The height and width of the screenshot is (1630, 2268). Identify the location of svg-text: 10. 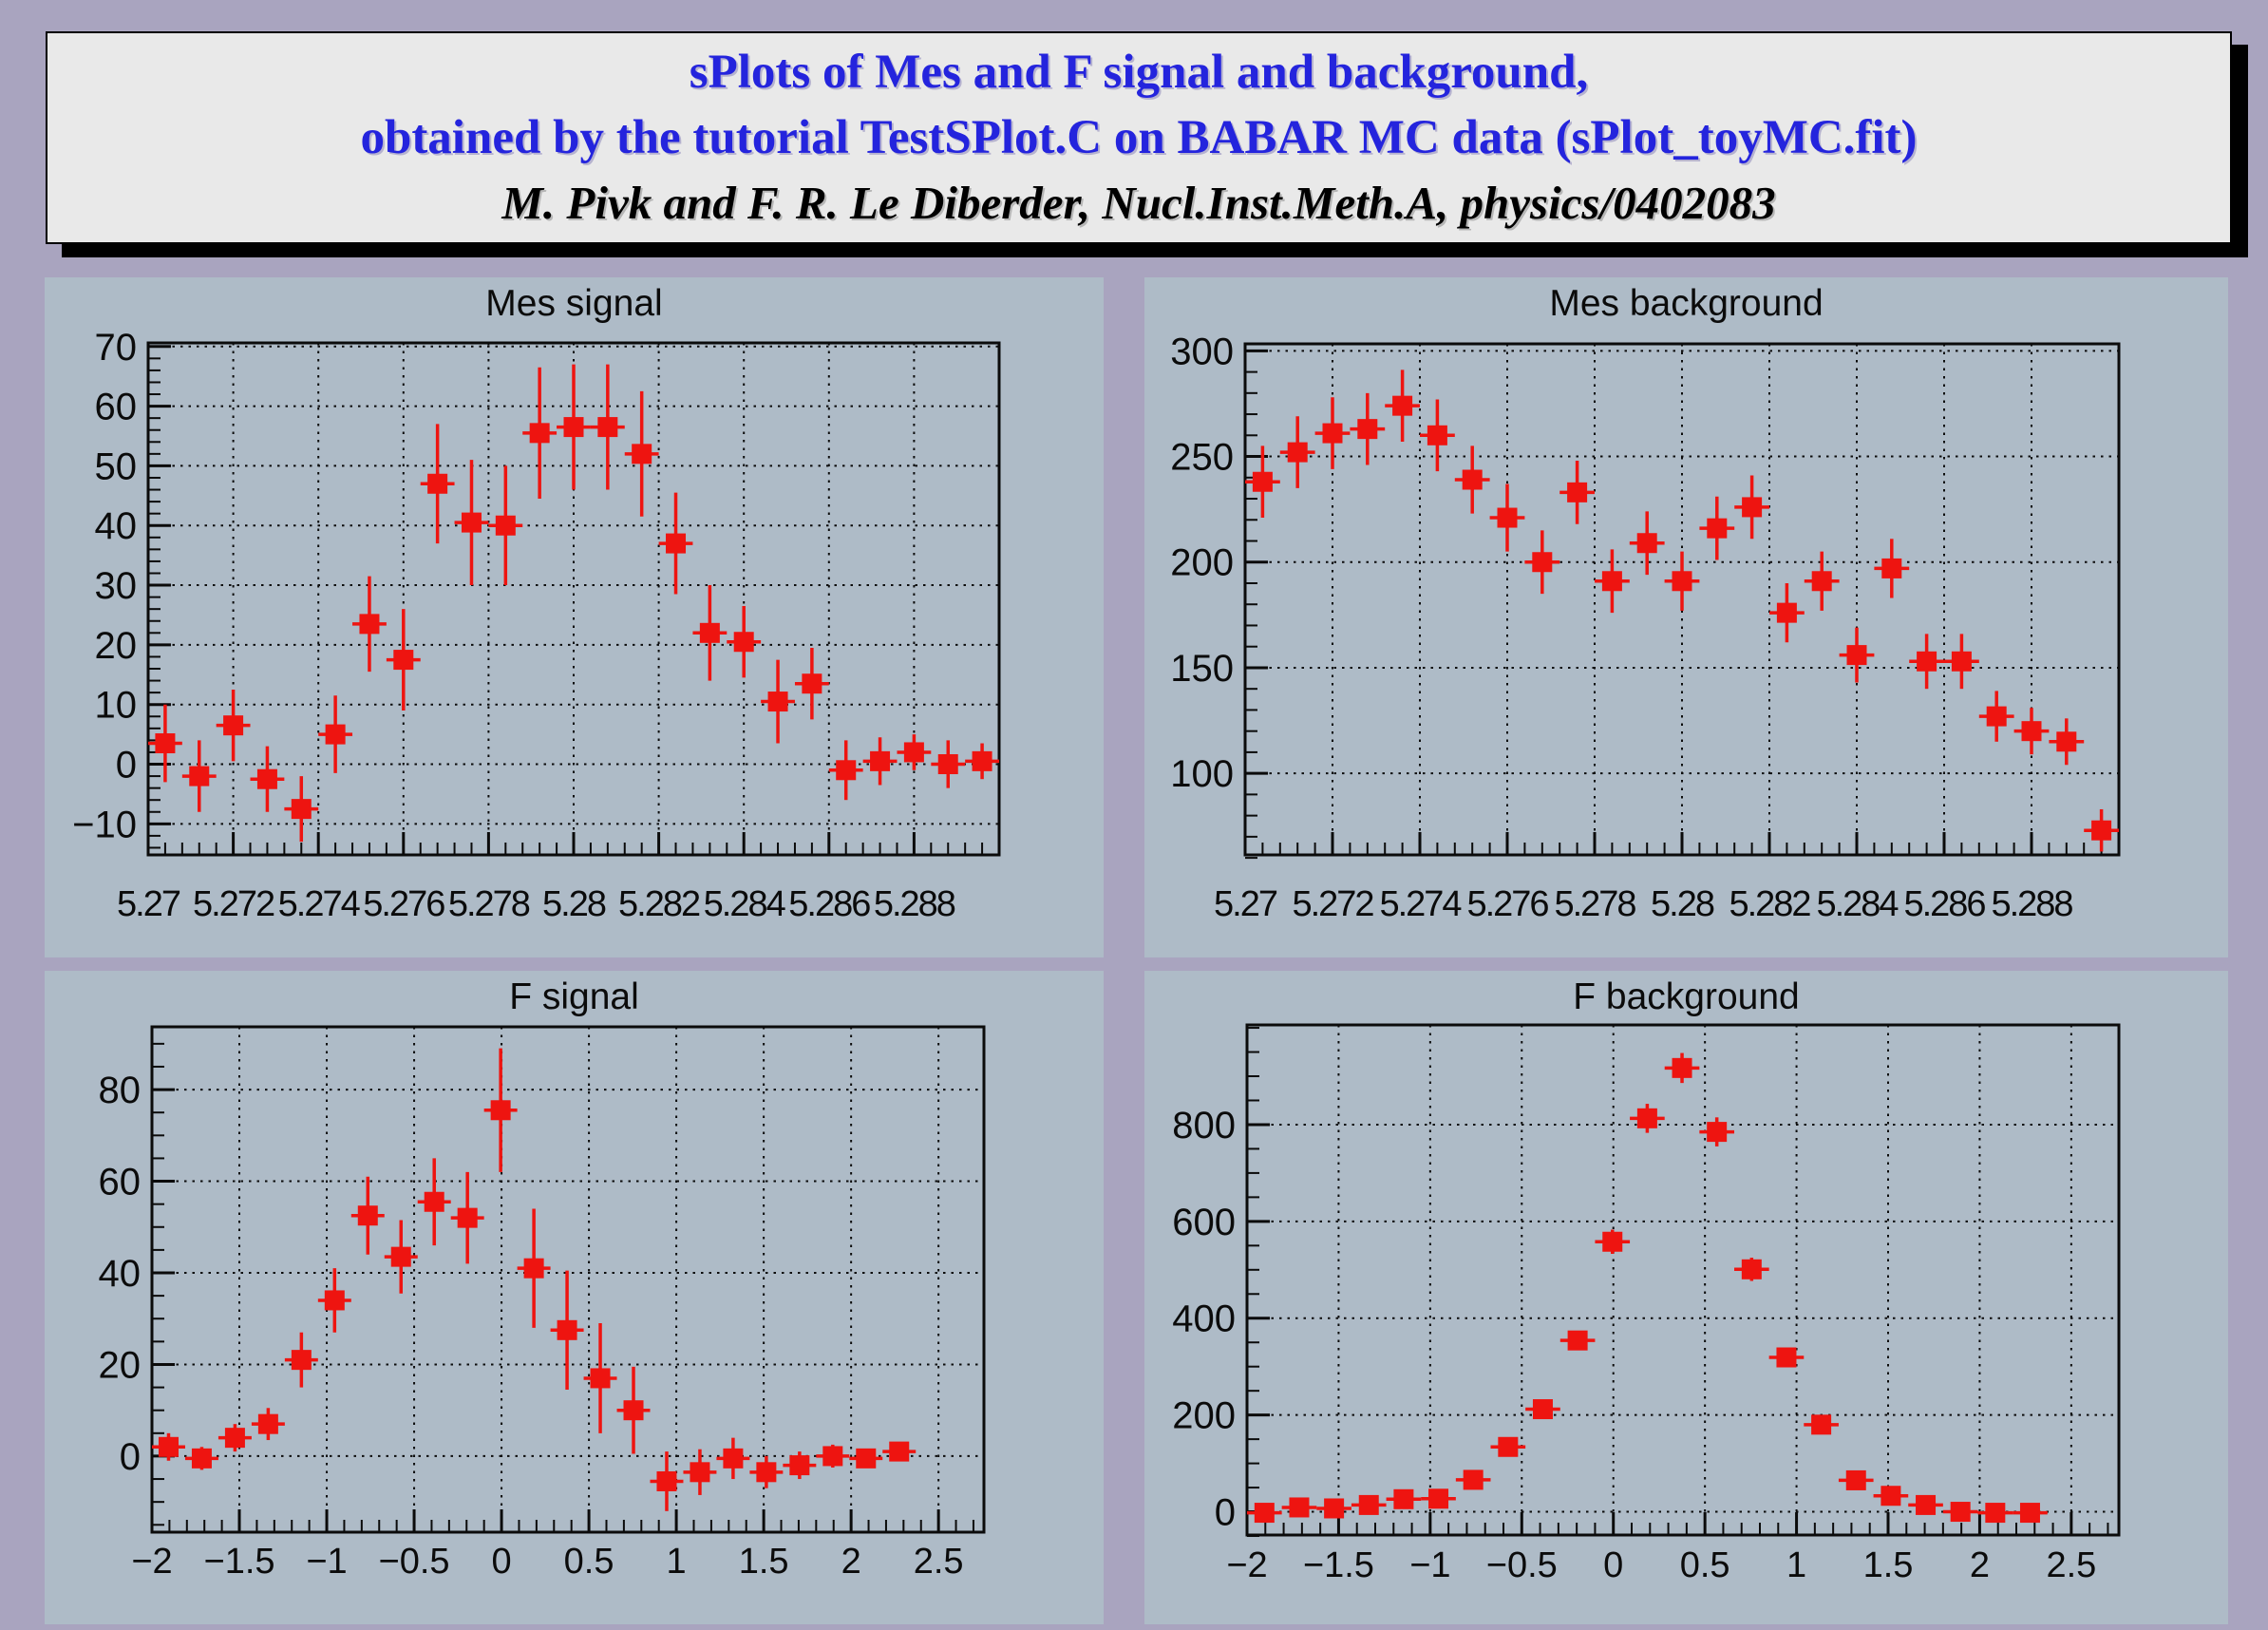
(117, 706).